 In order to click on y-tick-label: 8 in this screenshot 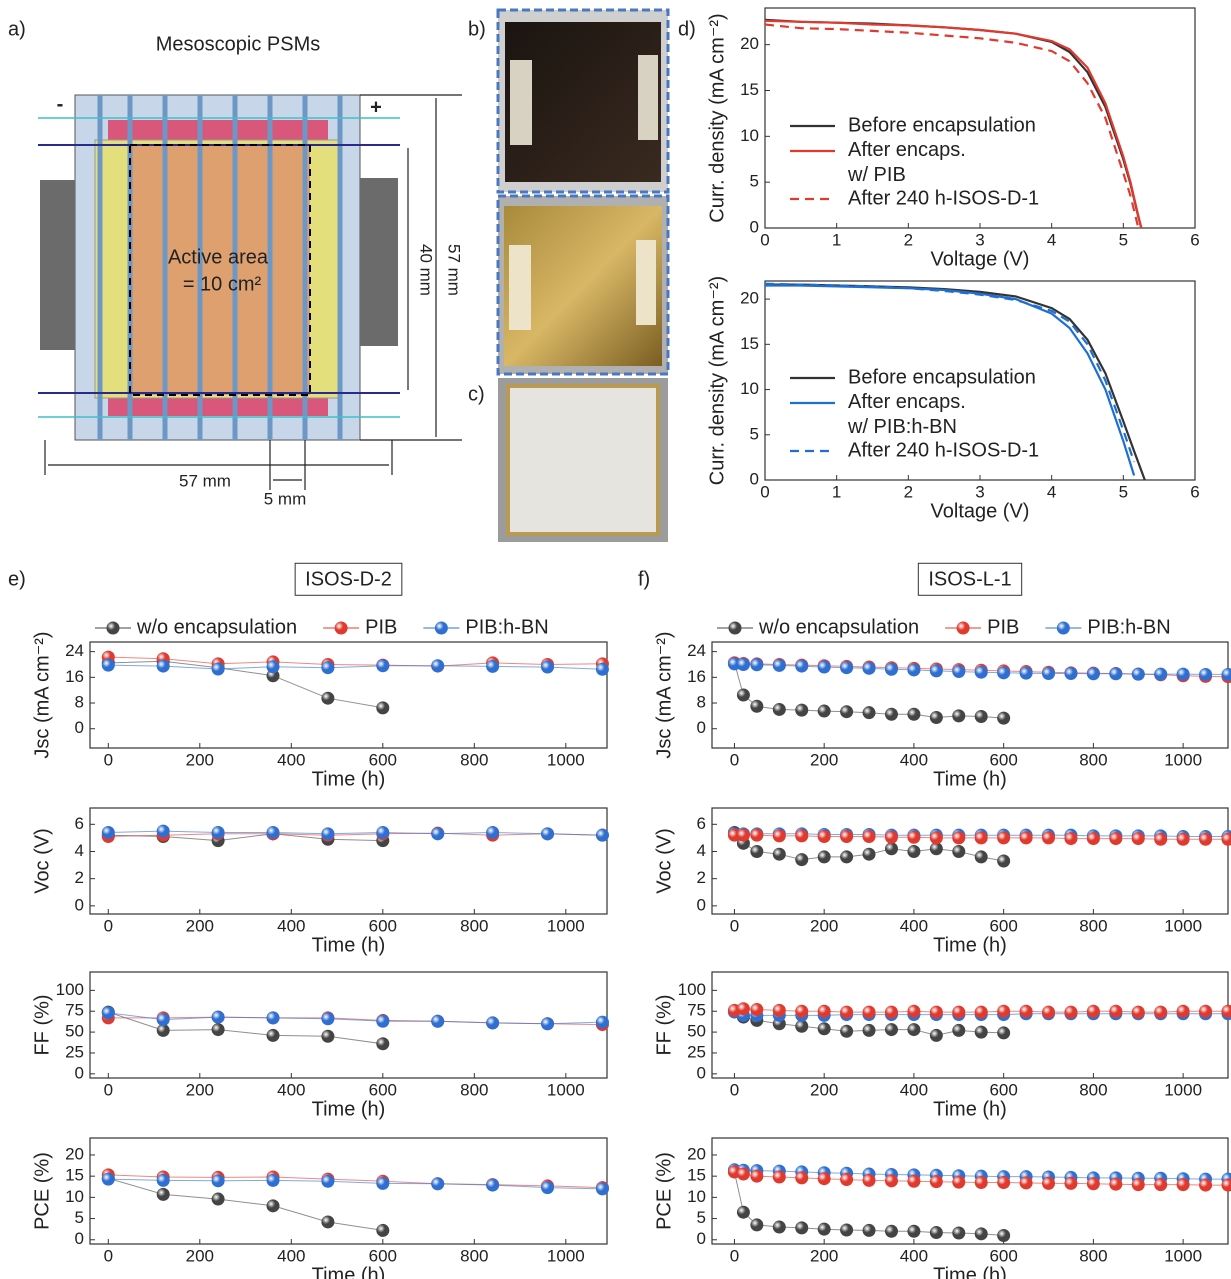, I will do `click(701, 702)`.